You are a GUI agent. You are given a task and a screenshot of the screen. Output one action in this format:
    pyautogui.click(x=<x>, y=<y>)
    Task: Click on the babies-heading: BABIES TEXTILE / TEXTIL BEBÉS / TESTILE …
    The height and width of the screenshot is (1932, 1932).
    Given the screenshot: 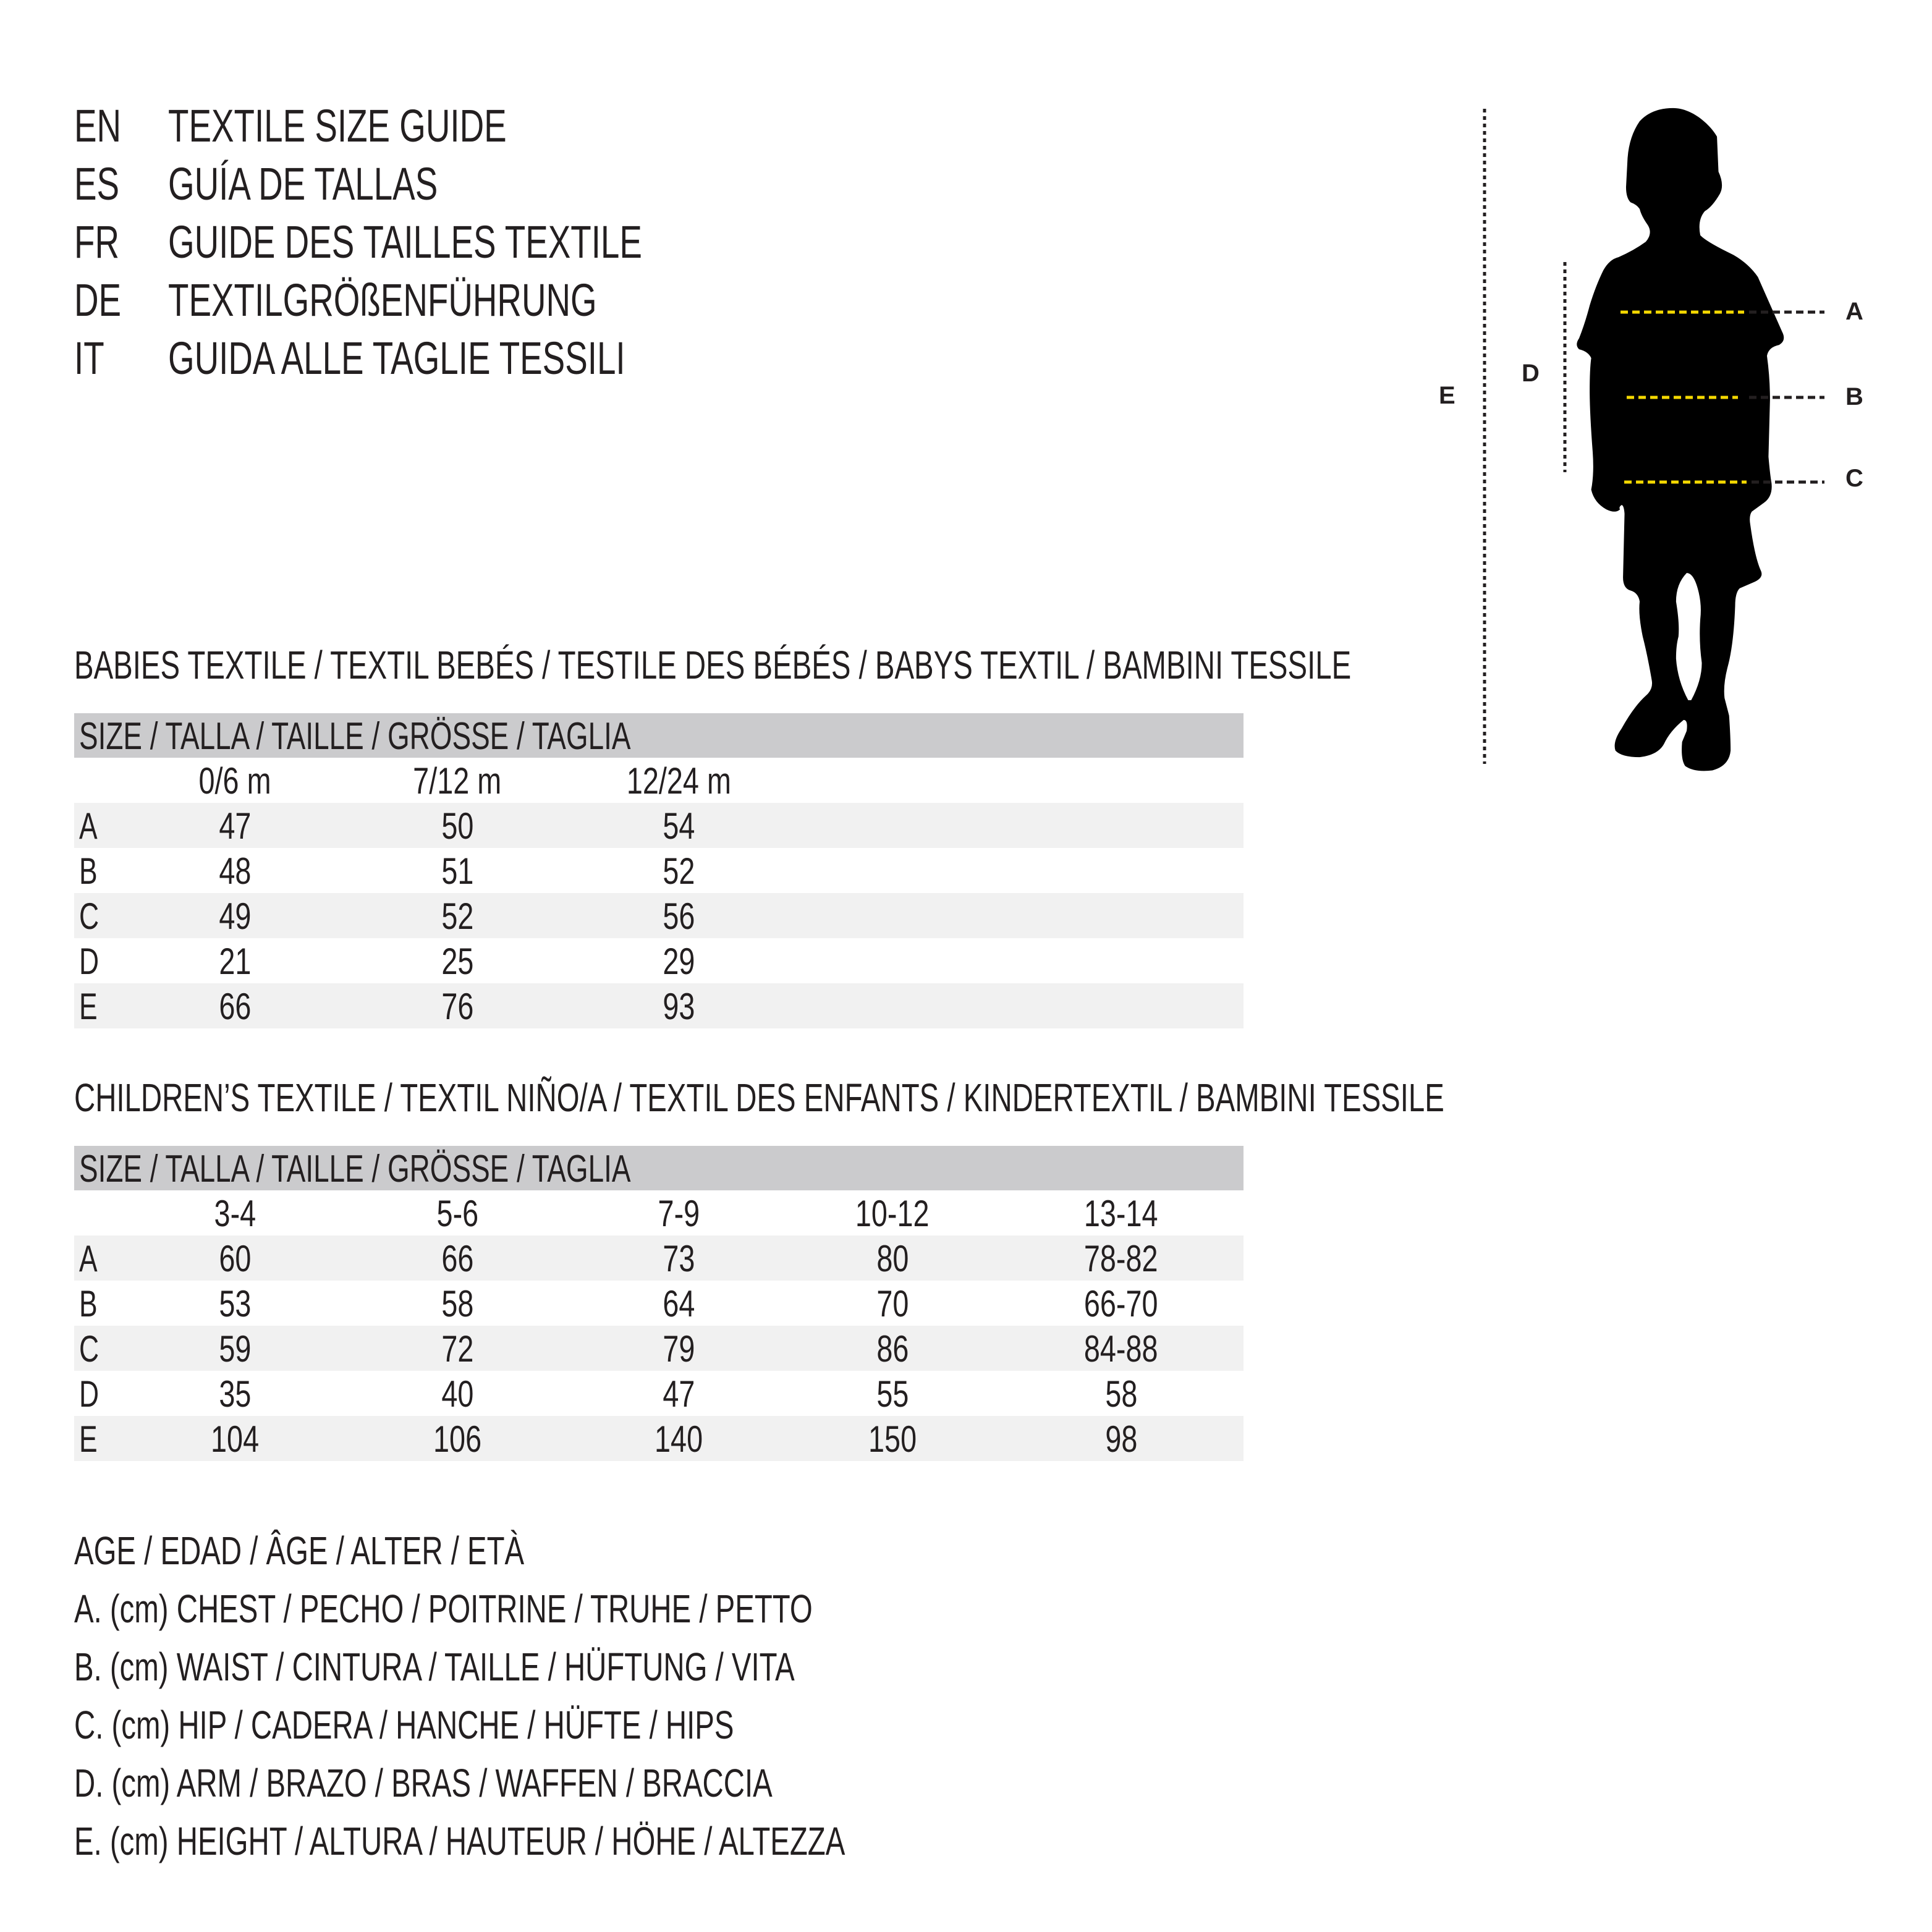 What is the action you would take?
    pyautogui.click(x=937, y=665)
    